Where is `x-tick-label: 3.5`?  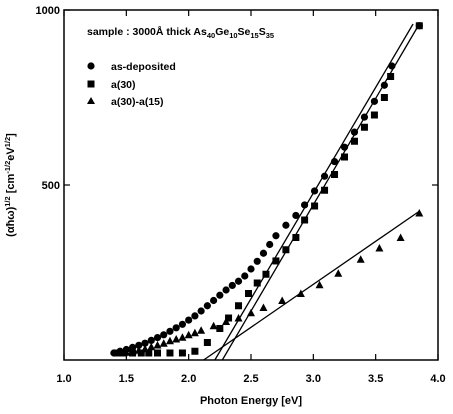
x-tick-label: 3.5 is located at coordinates (375, 379).